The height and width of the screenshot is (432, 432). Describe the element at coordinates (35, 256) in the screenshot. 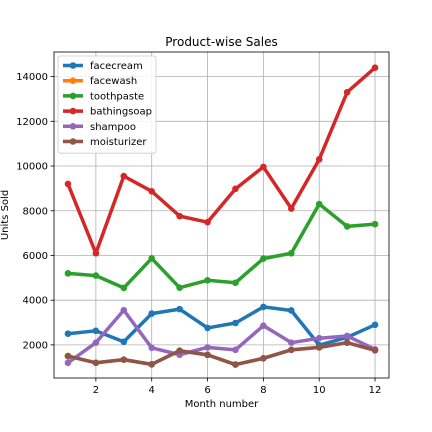

I see `y-tick-label: 6000` at that location.